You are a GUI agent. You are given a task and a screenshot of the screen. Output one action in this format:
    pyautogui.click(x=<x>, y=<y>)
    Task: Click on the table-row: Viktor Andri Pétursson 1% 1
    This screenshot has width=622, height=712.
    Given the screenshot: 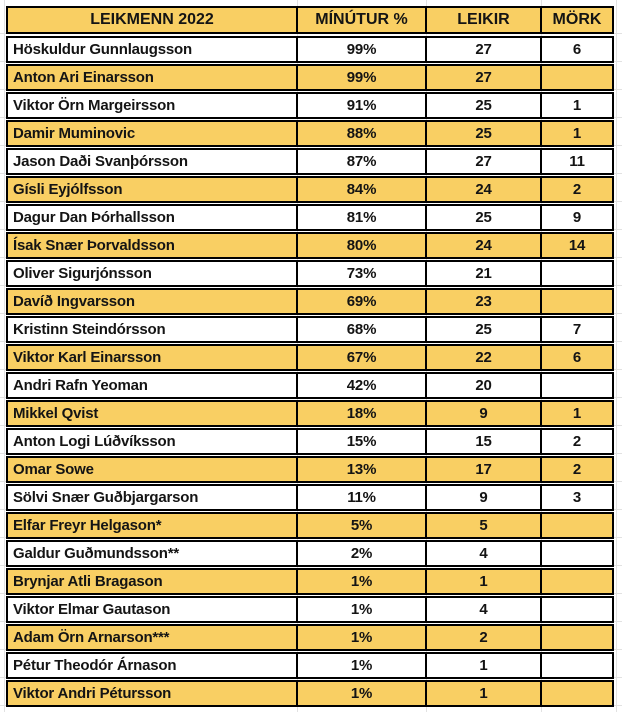 What is the action you would take?
    pyautogui.click(x=310, y=693)
    